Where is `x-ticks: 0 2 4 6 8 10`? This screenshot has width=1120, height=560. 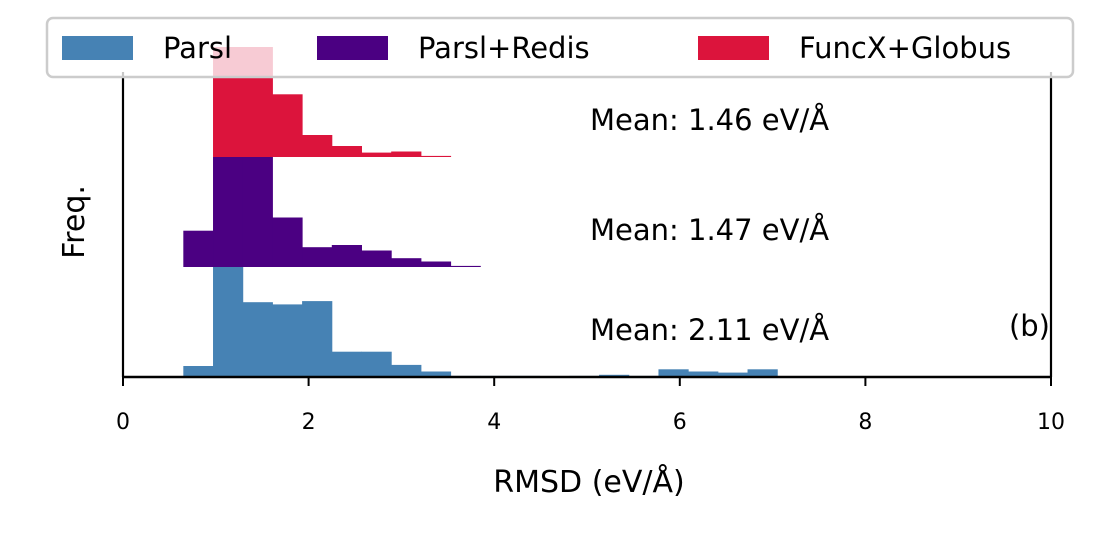
x-ticks: 0 2 4 6 8 10 is located at coordinates (590, 406).